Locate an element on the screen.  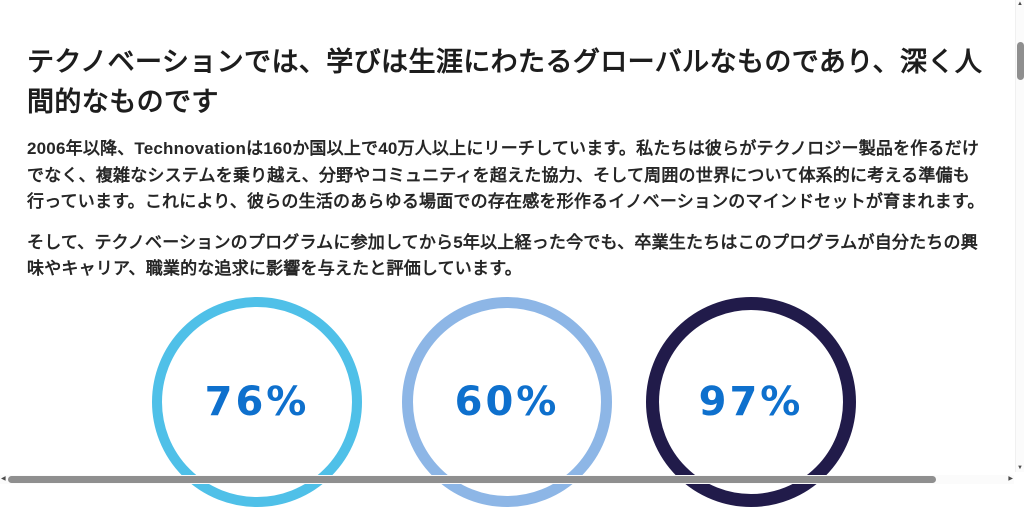
scroll-down-arrow-icon: ▼ is located at coordinates (1020, 468).